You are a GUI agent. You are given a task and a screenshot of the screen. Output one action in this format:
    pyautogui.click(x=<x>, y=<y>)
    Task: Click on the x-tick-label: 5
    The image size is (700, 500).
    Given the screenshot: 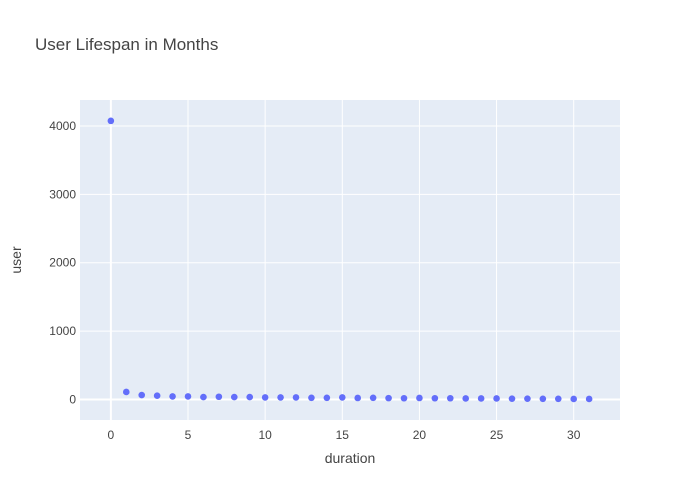 What is the action you would take?
    pyautogui.click(x=188, y=435)
    